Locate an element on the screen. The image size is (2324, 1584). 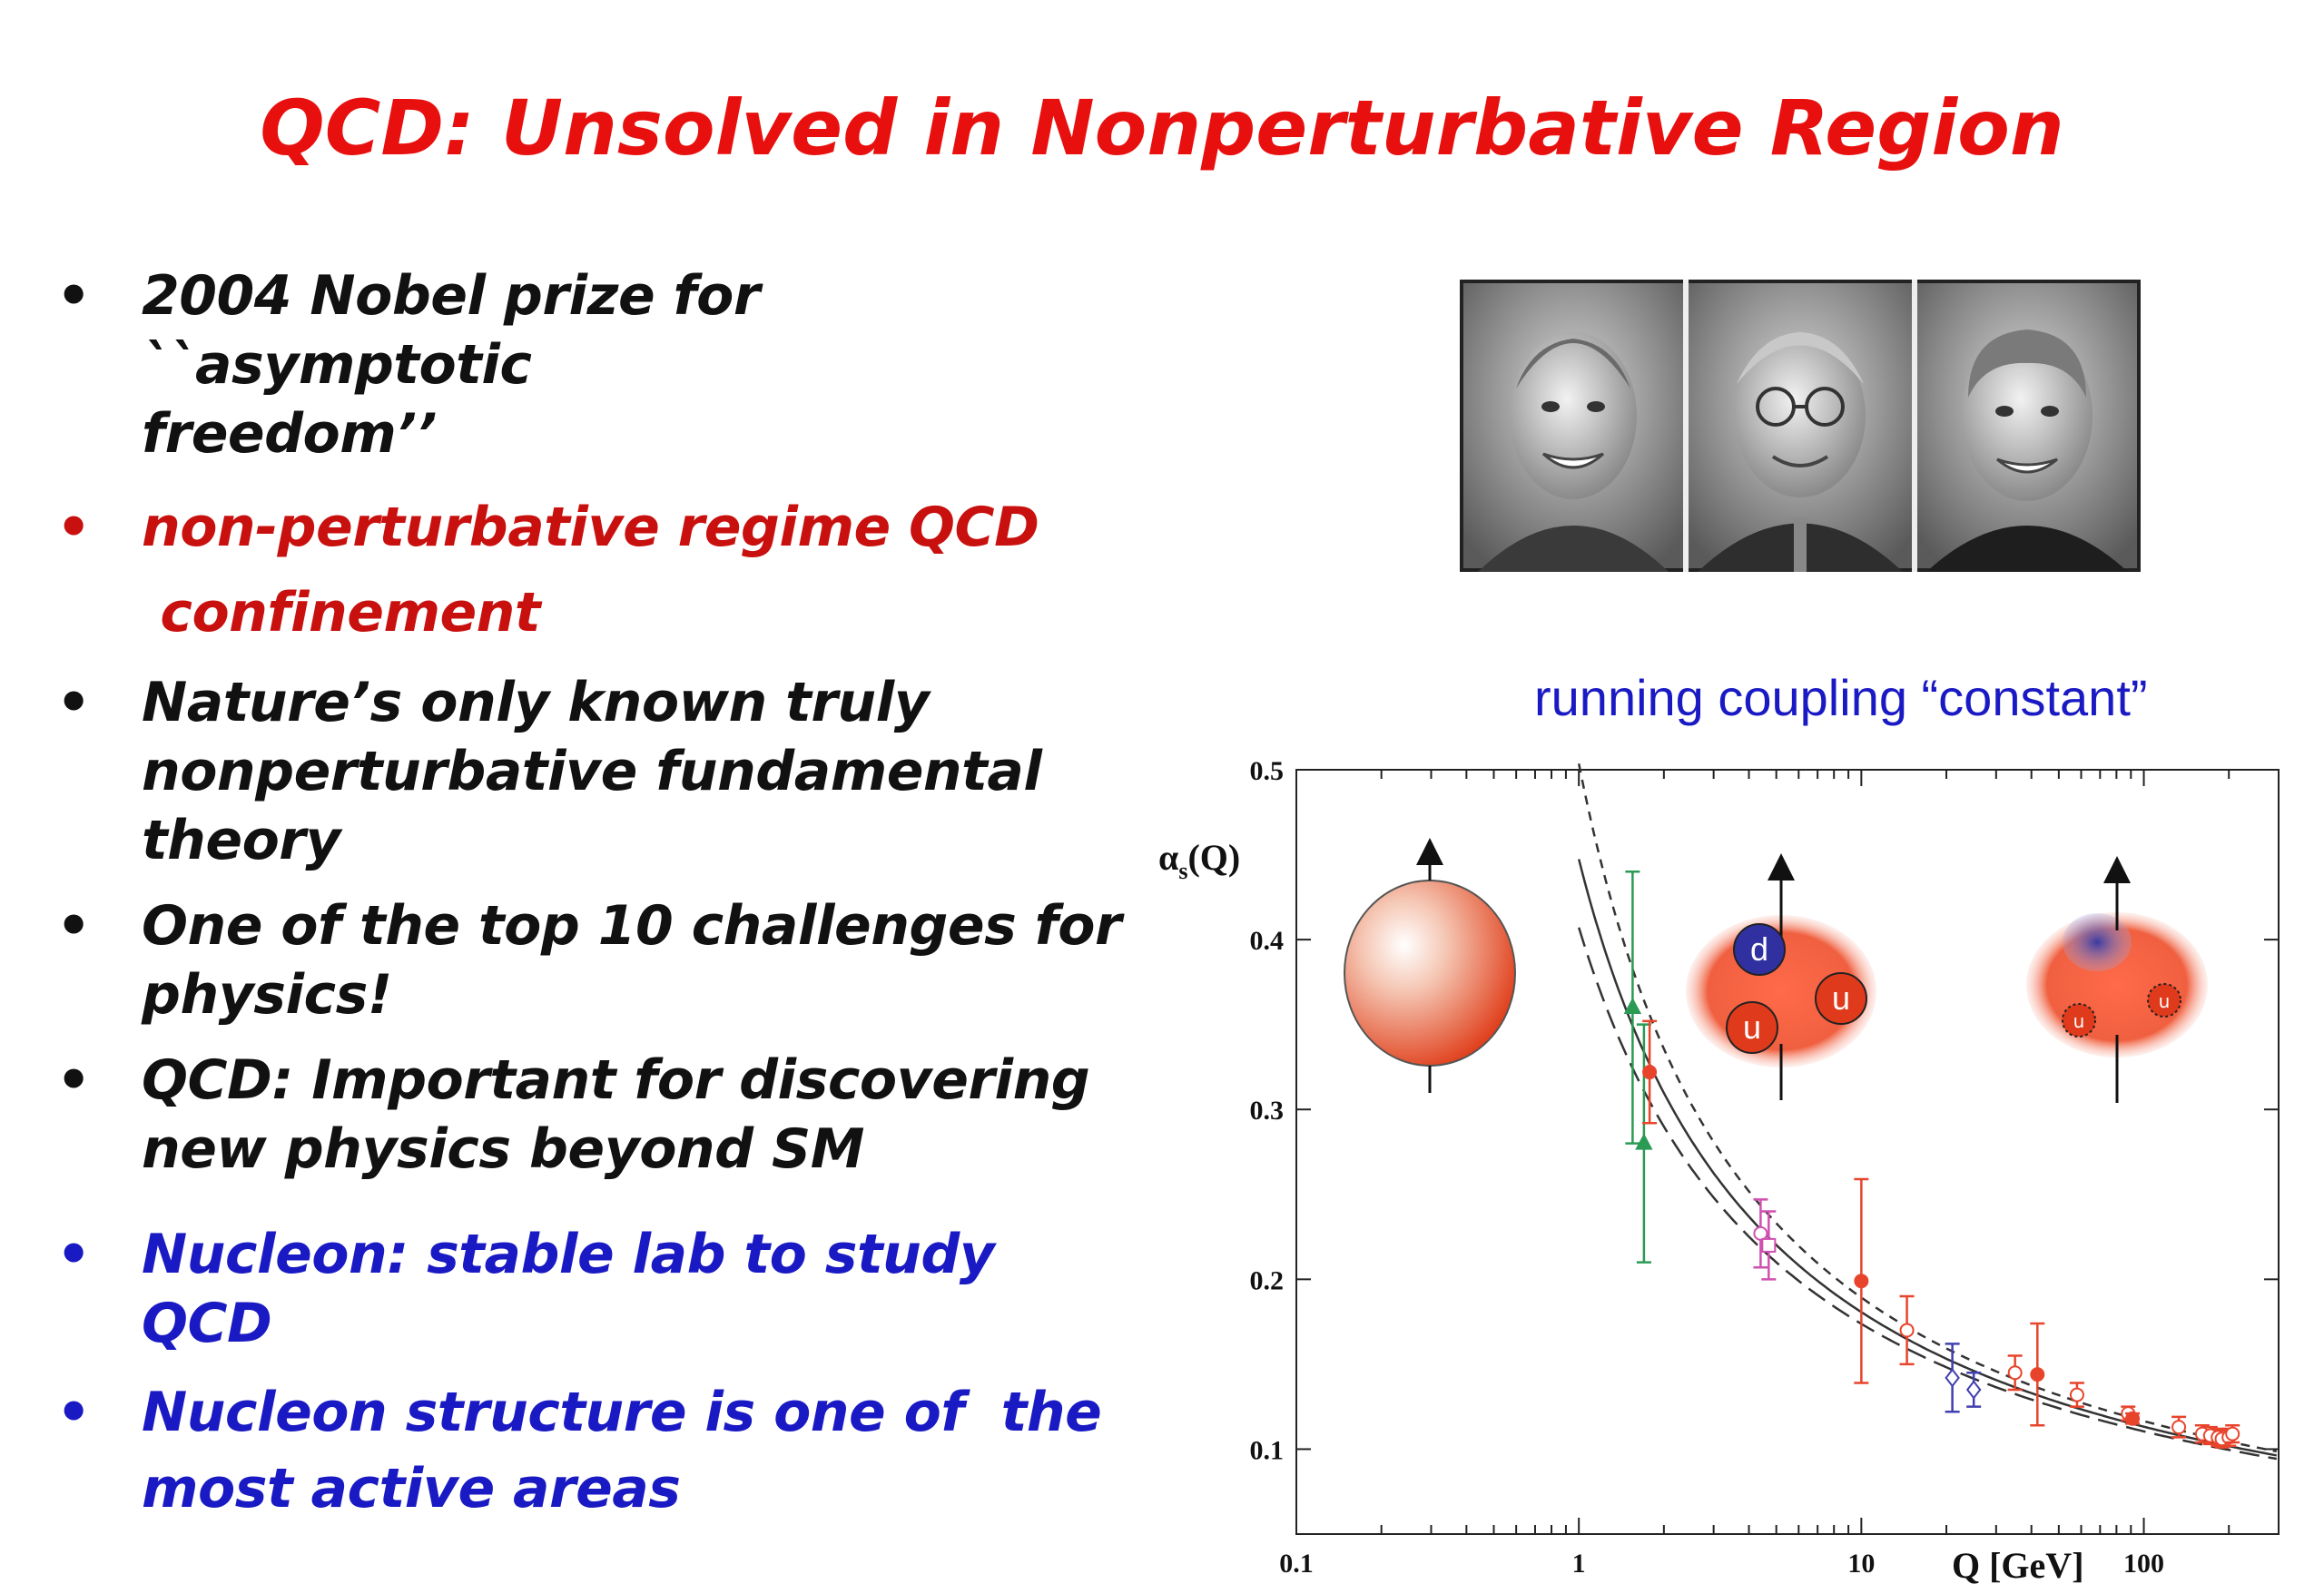
bullet-line: nonperturbative fundamental is located at coordinates (592, 771).